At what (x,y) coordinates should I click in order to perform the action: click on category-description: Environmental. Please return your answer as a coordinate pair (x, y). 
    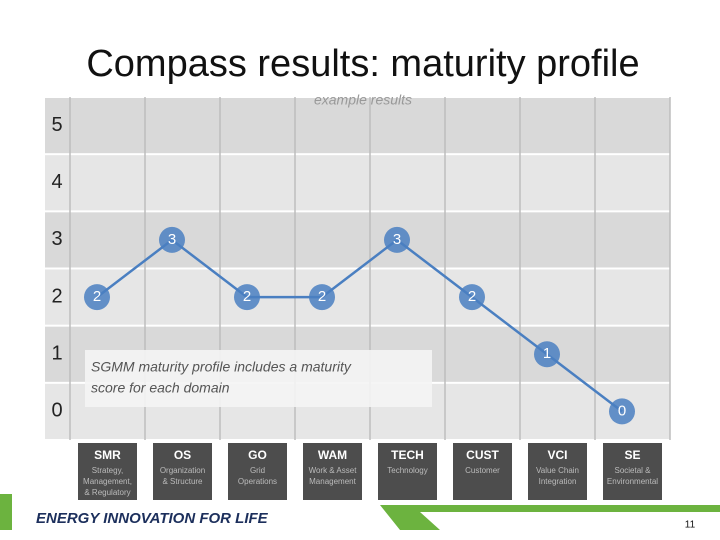
    Looking at the image, I should click on (632, 481).